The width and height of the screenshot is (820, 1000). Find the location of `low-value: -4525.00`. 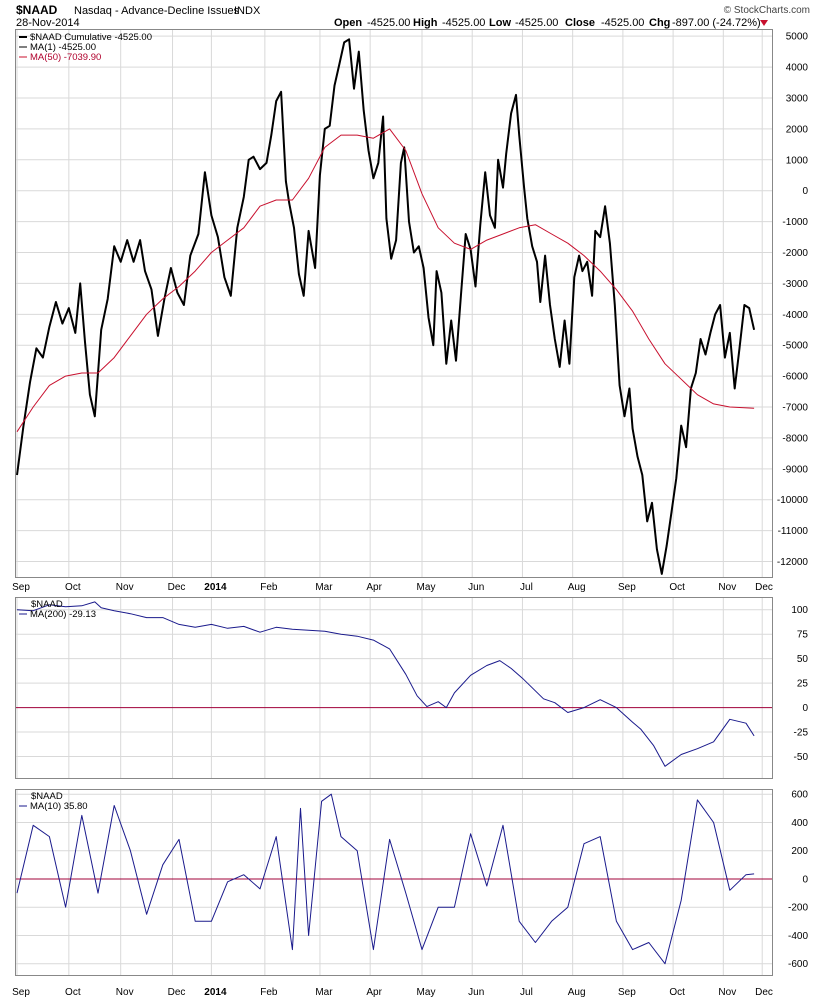

low-value: -4525.00 is located at coordinates (536, 23).